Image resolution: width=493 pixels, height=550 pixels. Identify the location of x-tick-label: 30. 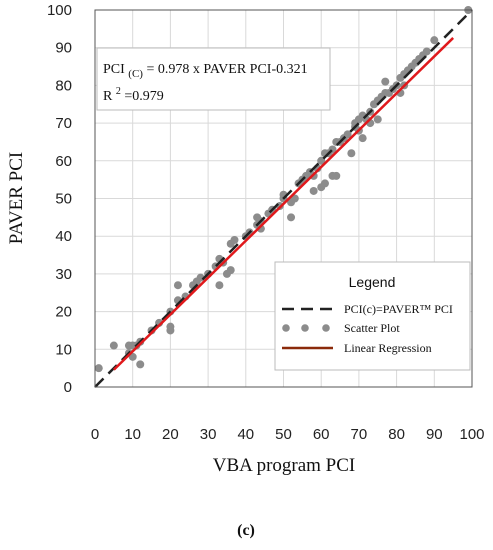
(208, 434).